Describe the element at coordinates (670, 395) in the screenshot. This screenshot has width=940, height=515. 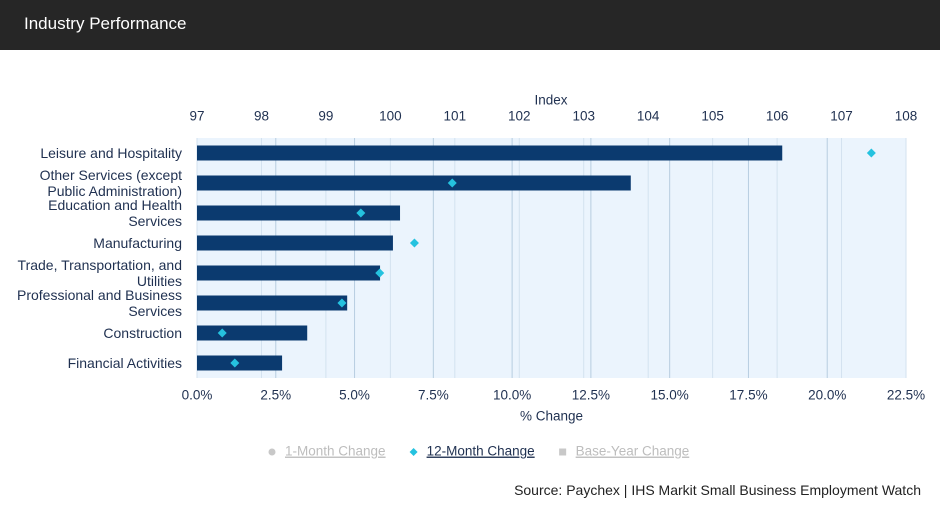
I see `x-tick-label: 15.0%` at that location.